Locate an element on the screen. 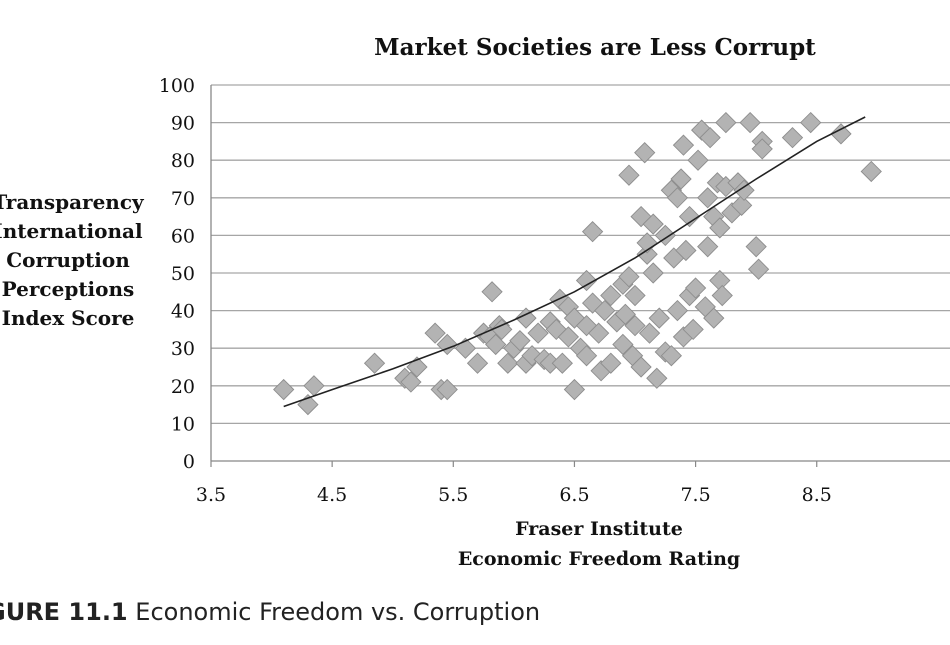  x-tick-label: 5.5 is located at coordinates (453, 495).